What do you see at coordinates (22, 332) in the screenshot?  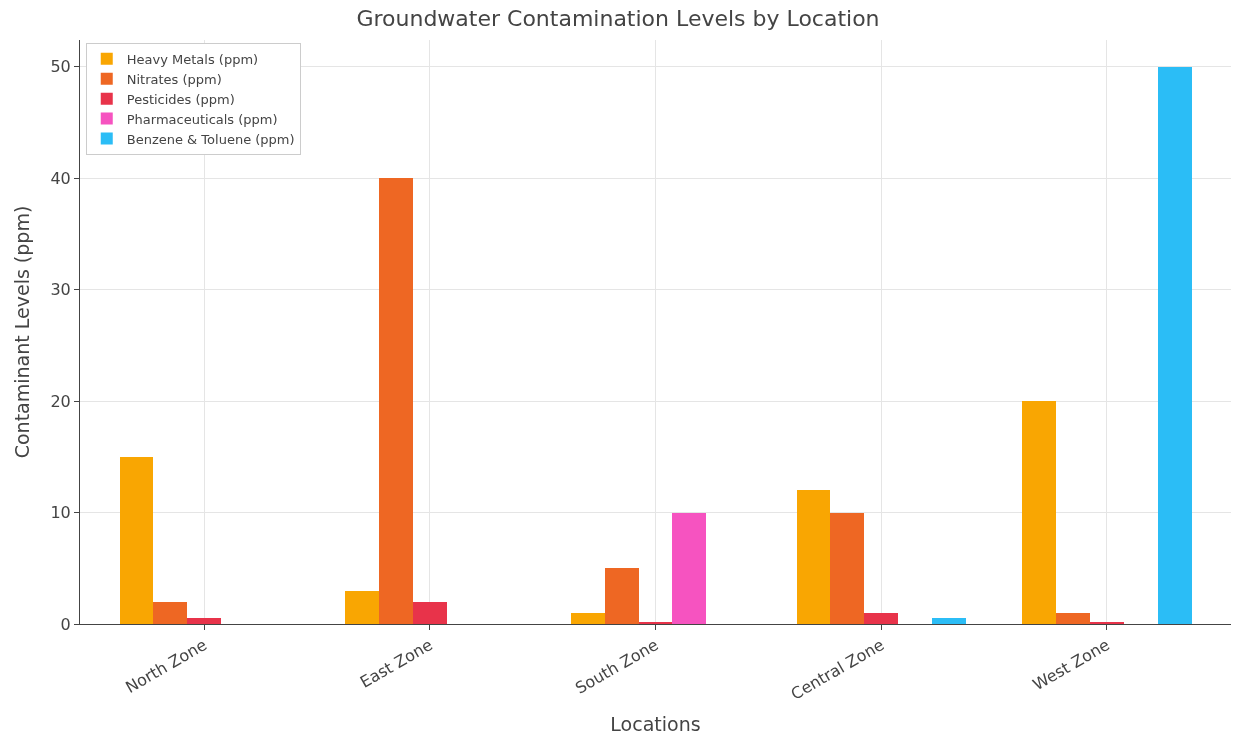 I see `y-axis-title: Contaminant Levels (ppm)` at bounding box center [22, 332].